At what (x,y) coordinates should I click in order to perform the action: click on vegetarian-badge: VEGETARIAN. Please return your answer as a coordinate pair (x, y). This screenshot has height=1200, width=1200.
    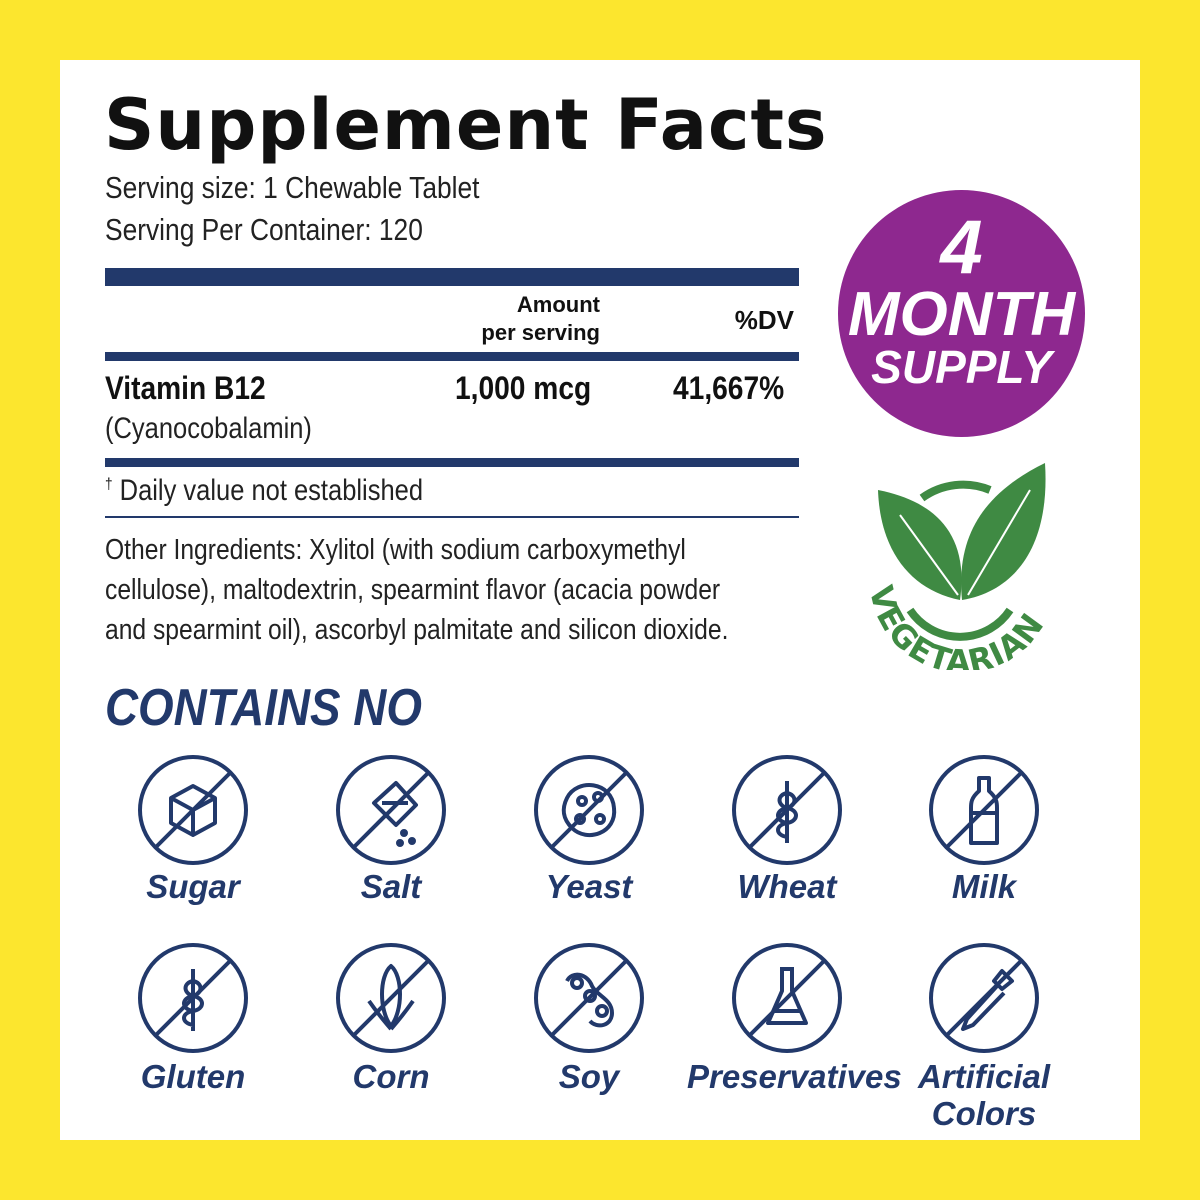
    Looking at the image, I should click on (956, 566).